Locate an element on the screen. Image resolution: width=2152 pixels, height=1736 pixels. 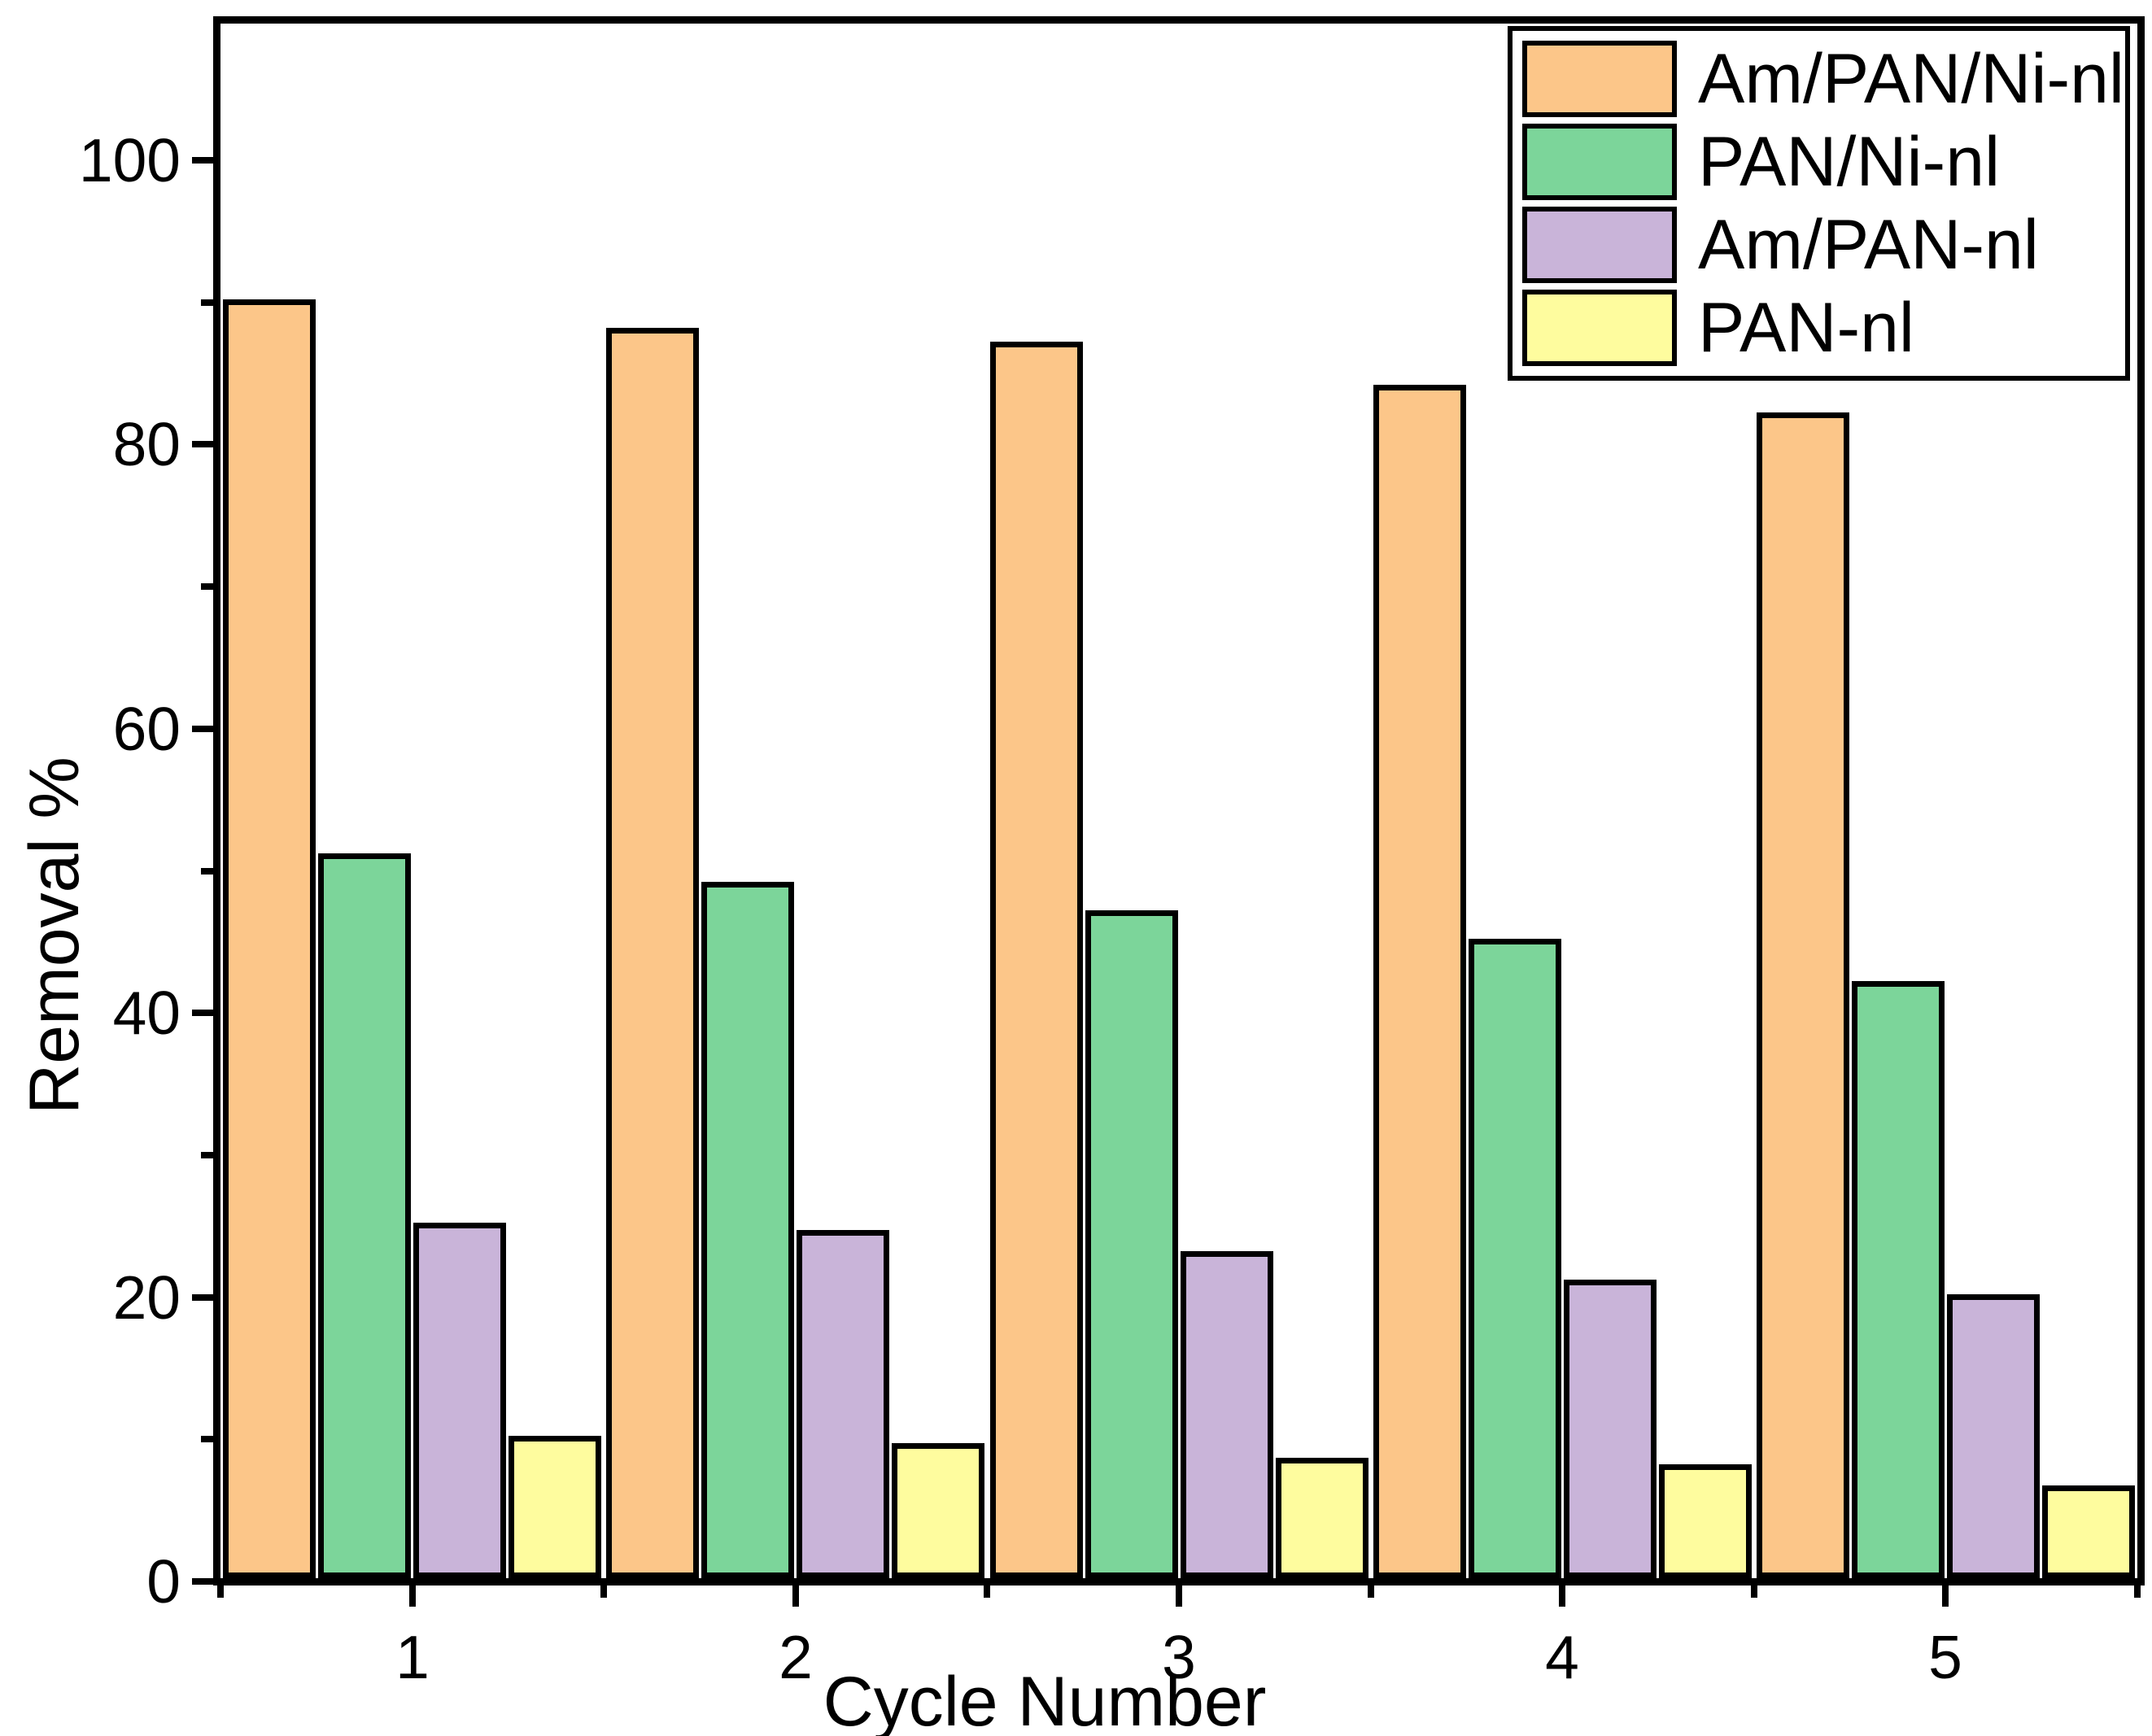
legend-label: PAN-nl is located at coordinates (1806, 328).